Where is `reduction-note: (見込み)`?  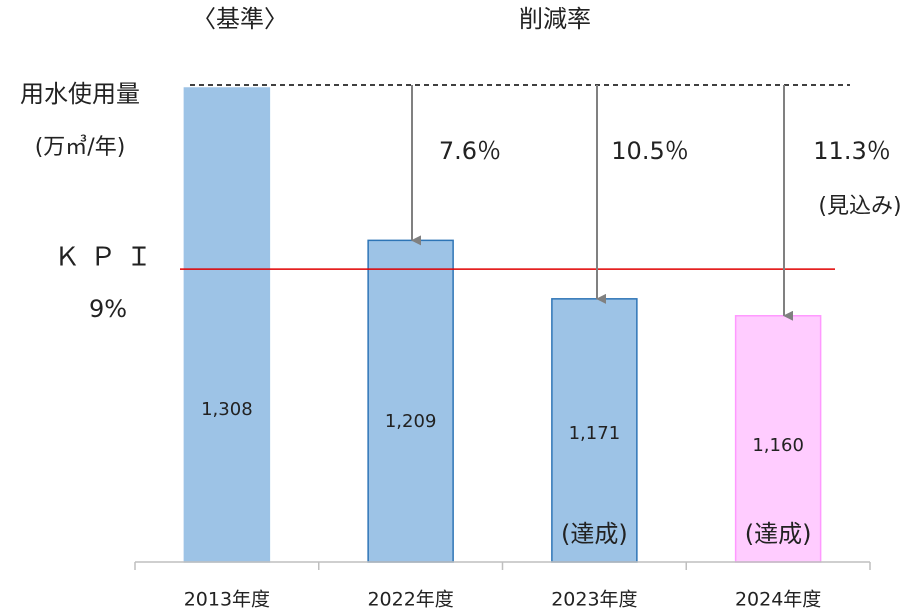 reduction-note: (見込み) is located at coordinates (859, 206).